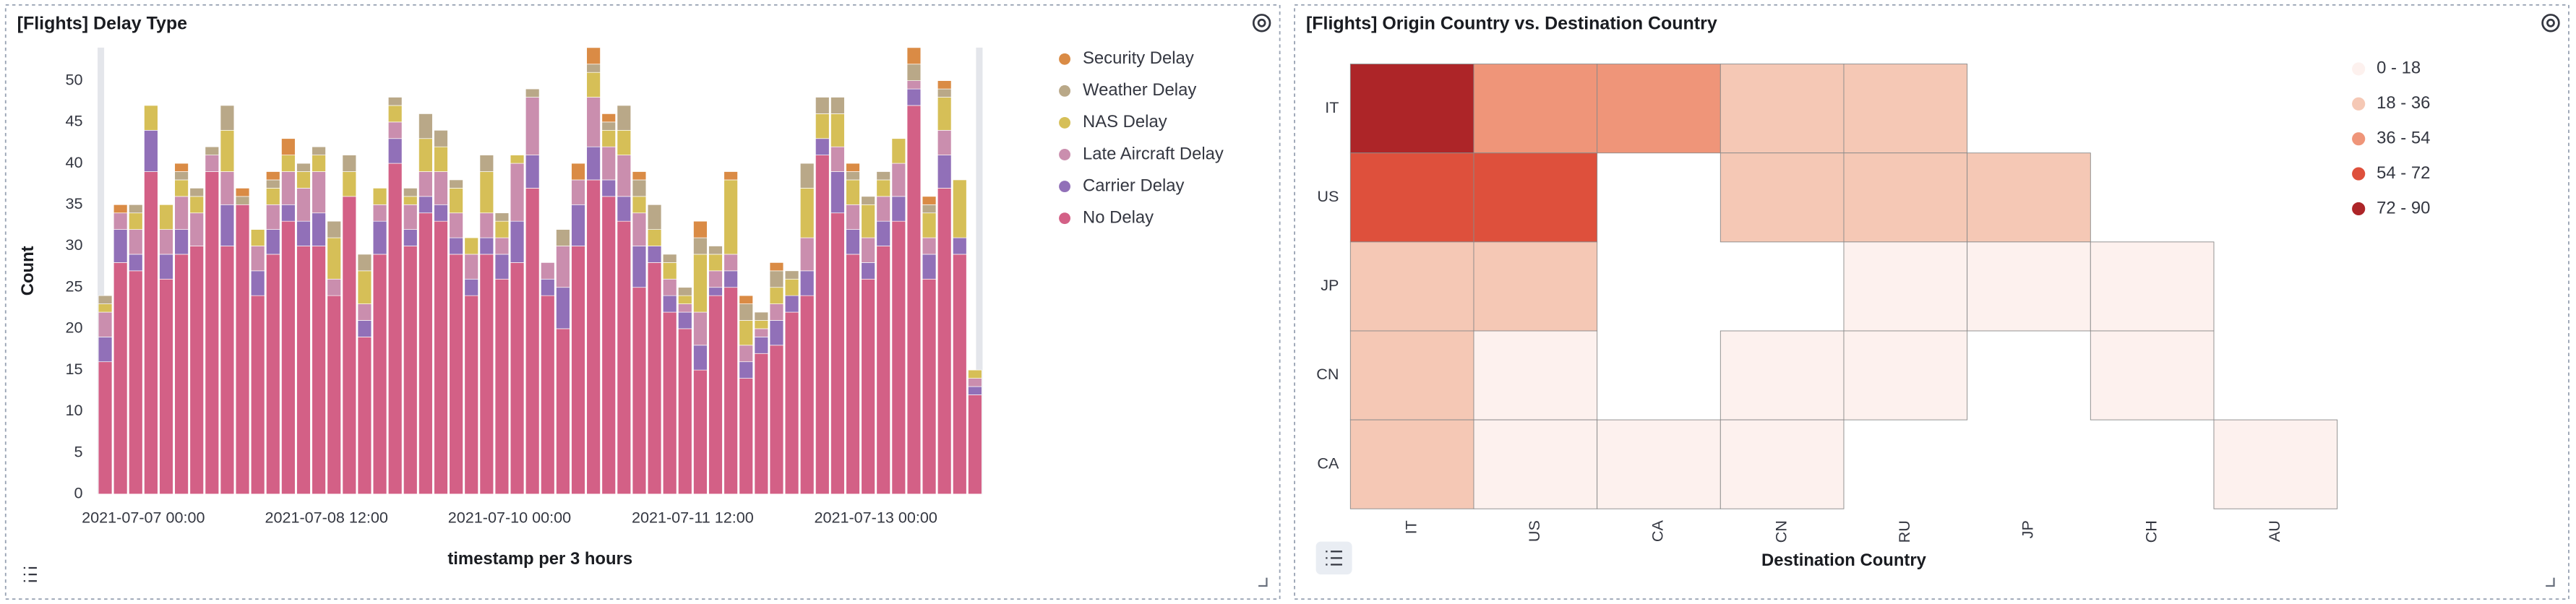  What do you see at coordinates (2403, 173) in the screenshot?
I see `legend-label: 54 - 72` at bounding box center [2403, 173].